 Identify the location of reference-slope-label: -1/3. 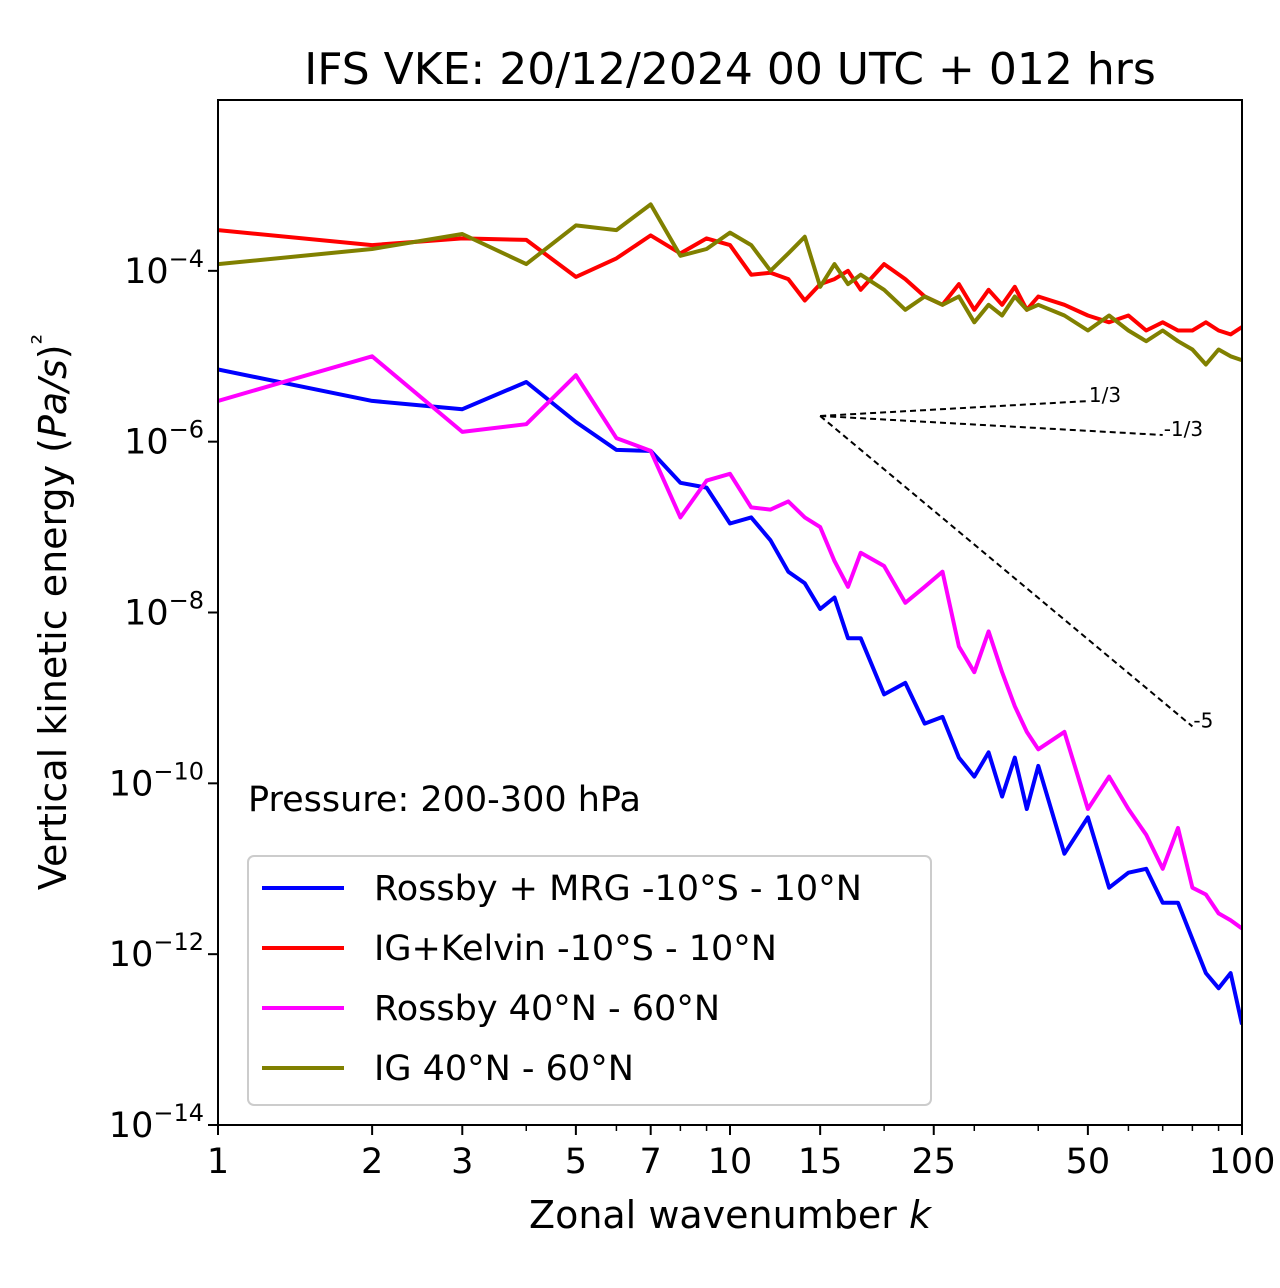
(1183, 429).